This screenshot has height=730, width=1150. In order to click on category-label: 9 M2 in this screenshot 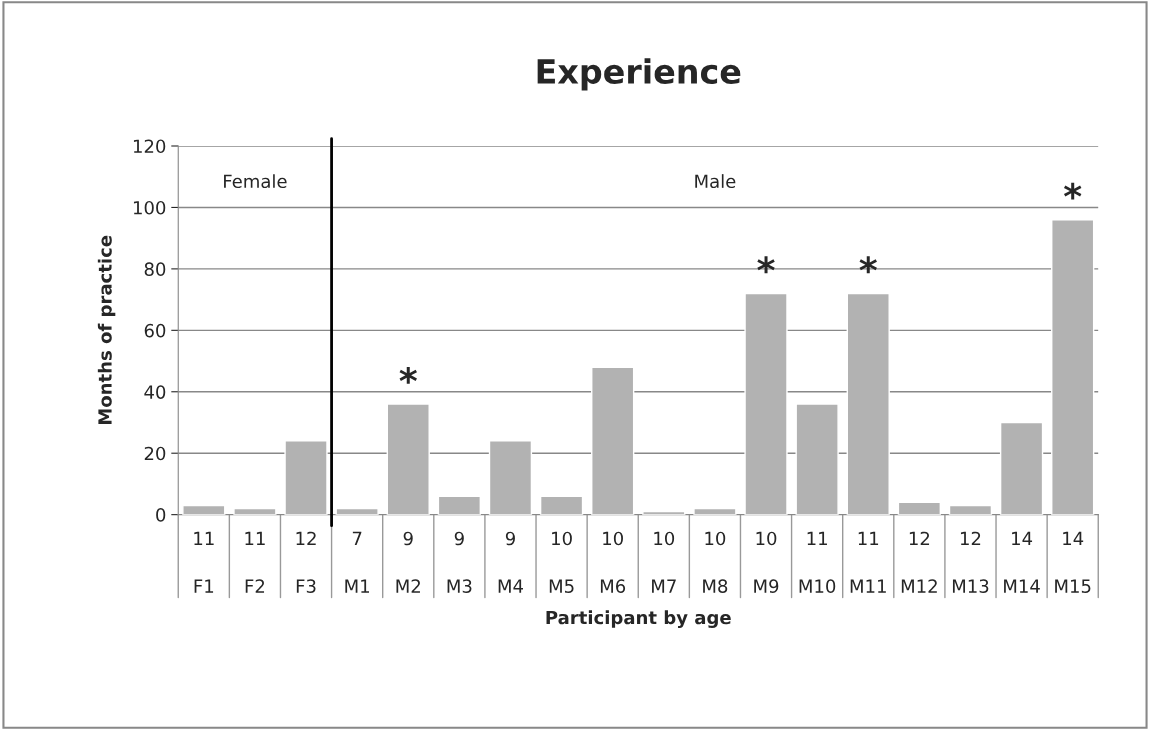, I will do `click(408, 562)`.